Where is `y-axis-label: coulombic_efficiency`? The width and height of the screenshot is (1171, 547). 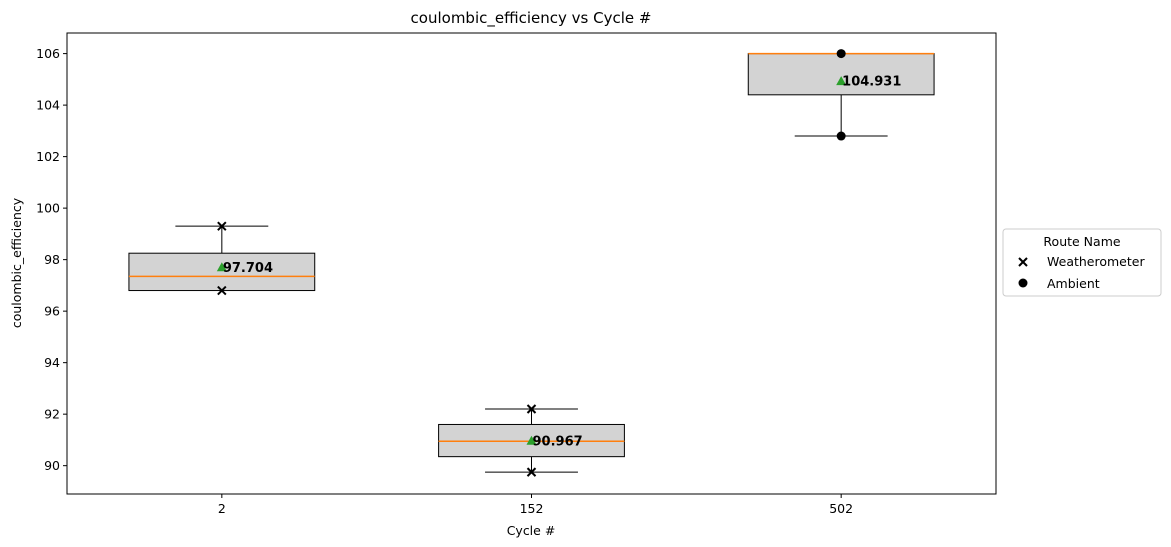 y-axis-label: coulombic_efficiency is located at coordinates (16, 262).